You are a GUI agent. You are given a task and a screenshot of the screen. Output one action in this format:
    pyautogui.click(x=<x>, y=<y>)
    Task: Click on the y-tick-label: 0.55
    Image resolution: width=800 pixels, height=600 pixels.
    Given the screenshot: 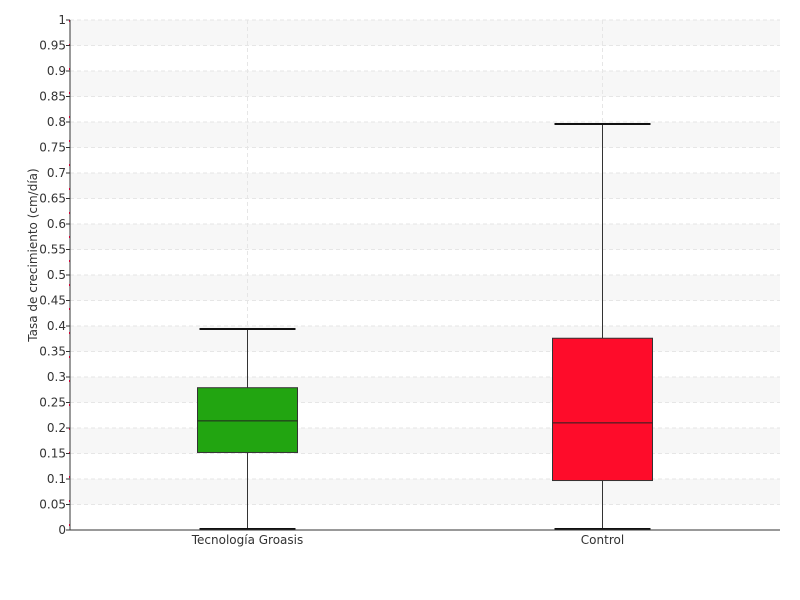 What is the action you would take?
    pyautogui.click(x=52, y=250)
    